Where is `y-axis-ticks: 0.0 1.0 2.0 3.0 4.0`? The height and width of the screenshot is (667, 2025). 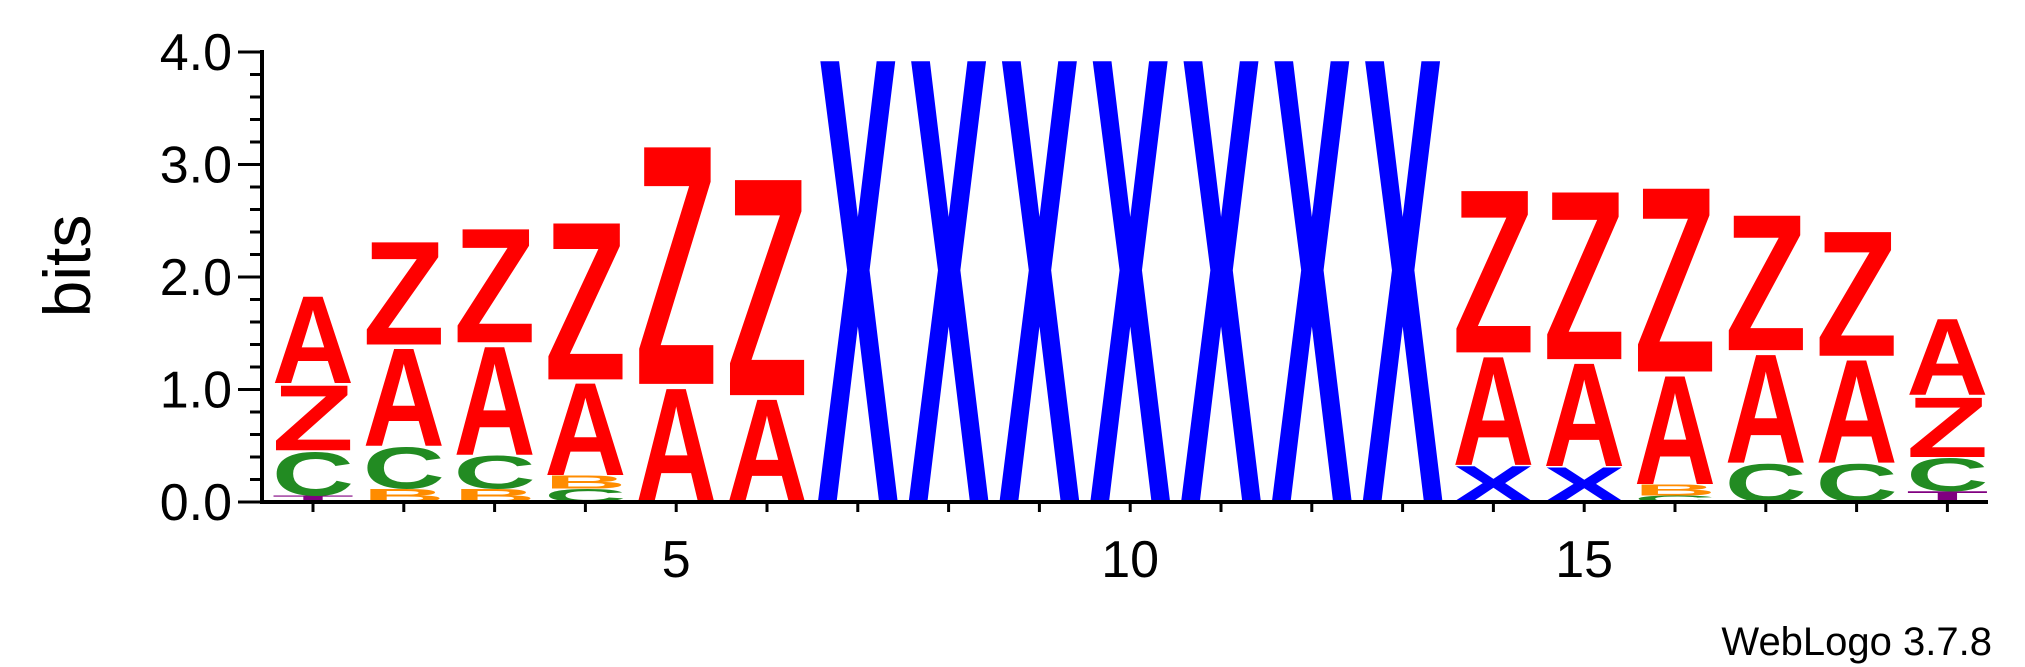
y-axis-ticks: 0.0 1.0 2.0 3.0 4.0 is located at coordinates (211, 278).